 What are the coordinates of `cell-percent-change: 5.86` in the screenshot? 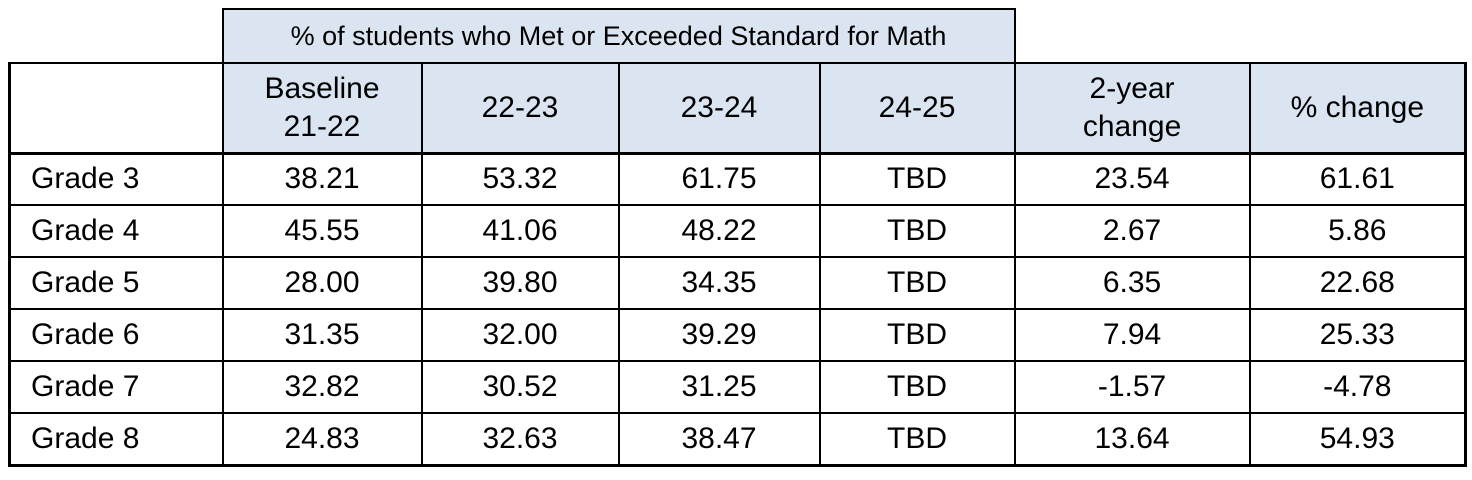 It's located at (1358, 231).